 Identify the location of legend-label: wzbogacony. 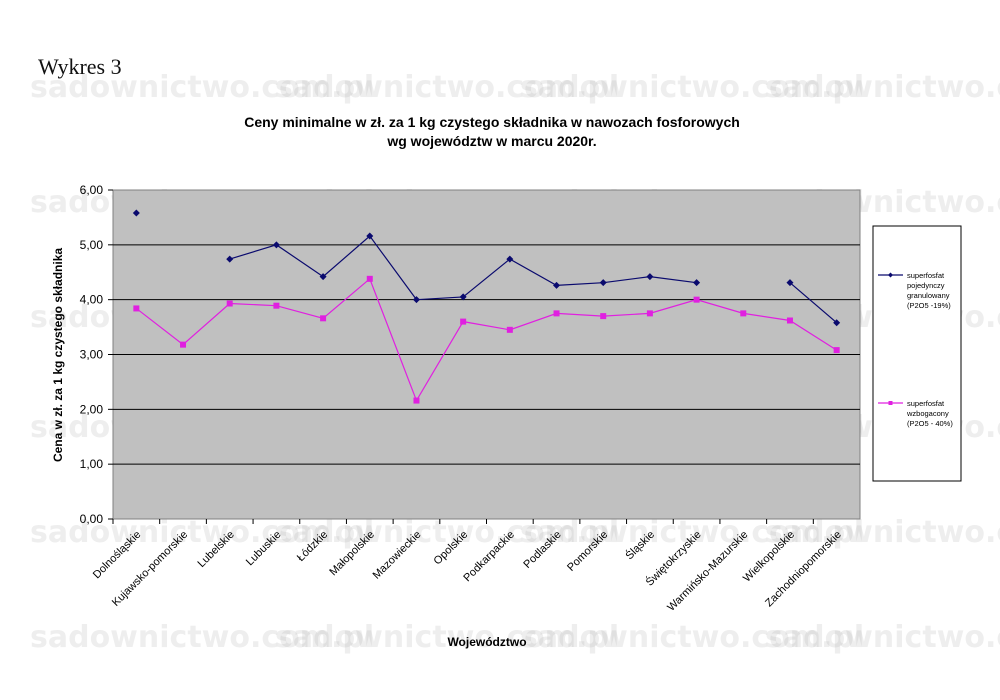
(927, 413).